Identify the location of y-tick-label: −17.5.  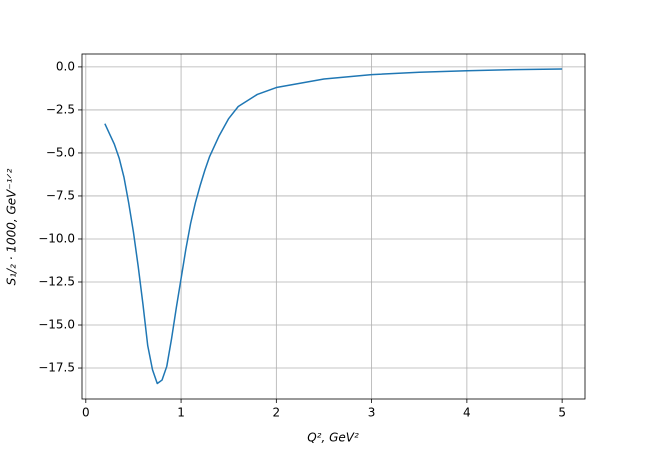
(56, 368).